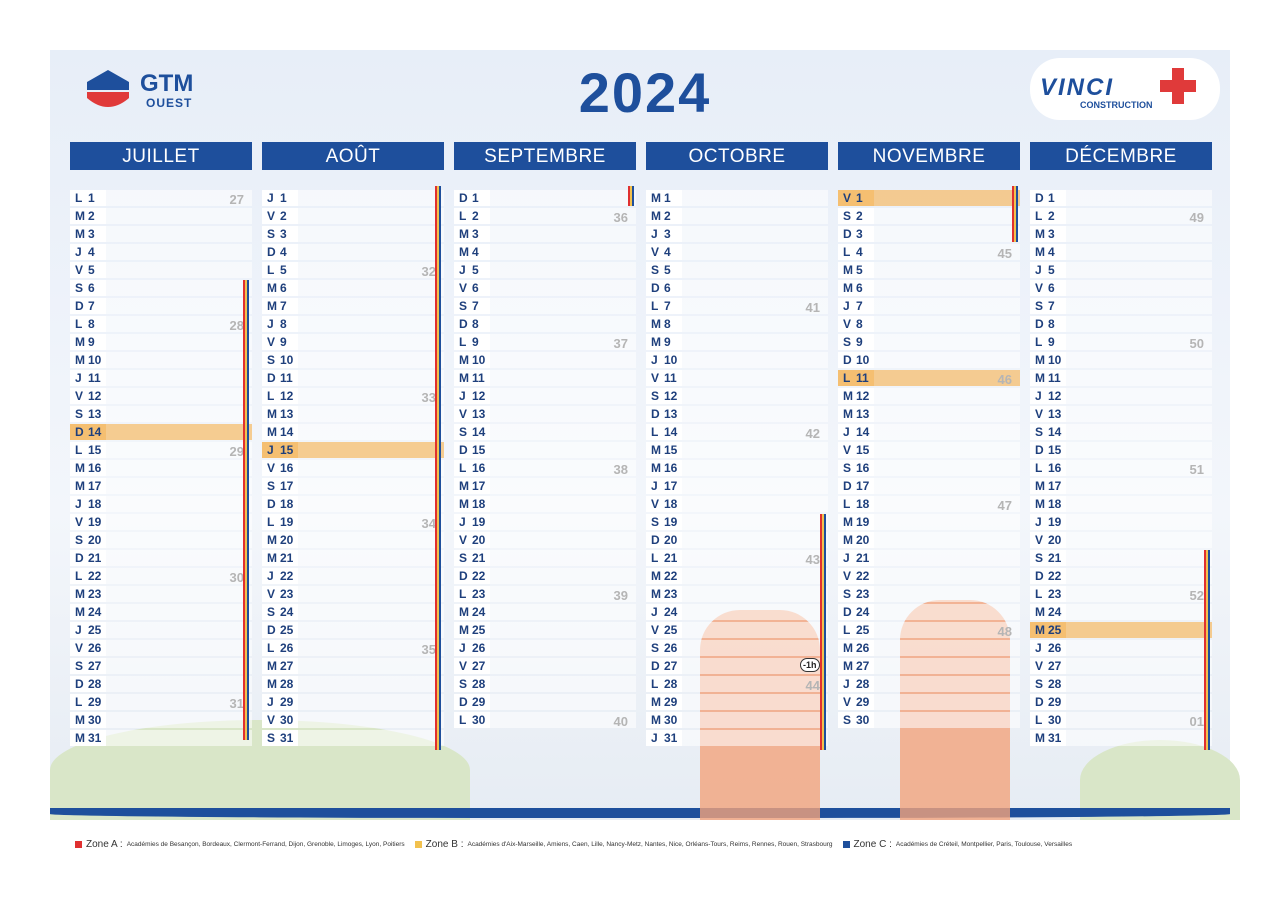  What do you see at coordinates (640, 813) in the screenshot?
I see `bottom-wave` at bounding box center [640, 813].